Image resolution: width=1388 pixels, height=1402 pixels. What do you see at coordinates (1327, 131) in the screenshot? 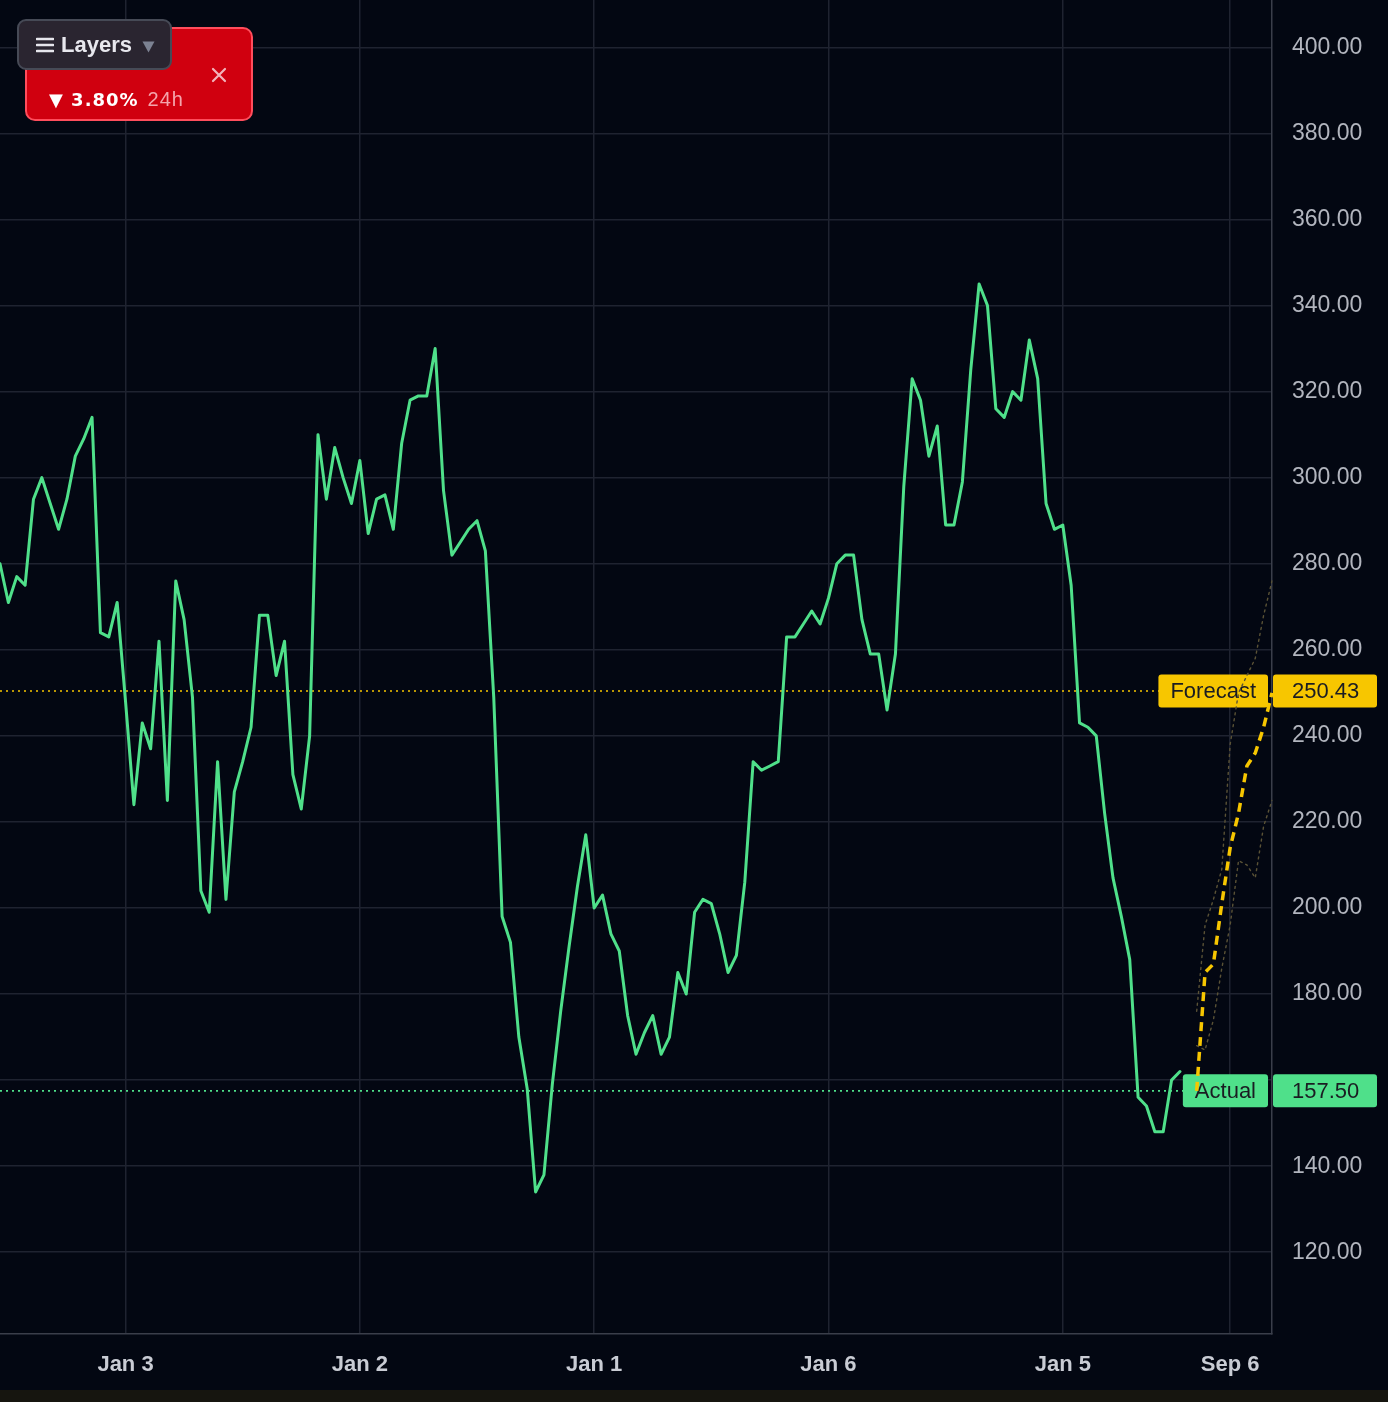
I see `y-tick-label: 380.00` at bounding box center [1327, 131].